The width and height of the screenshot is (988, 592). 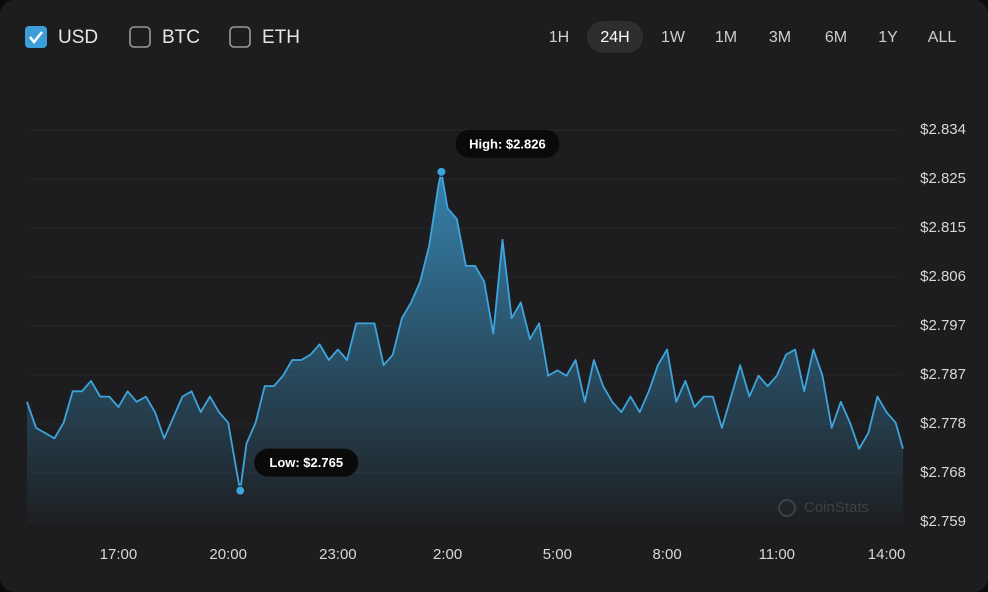 What do you see at coordinates (942, 37) in the screenshot?
I see `range-button: ALL` at bounding box center [942, 37].